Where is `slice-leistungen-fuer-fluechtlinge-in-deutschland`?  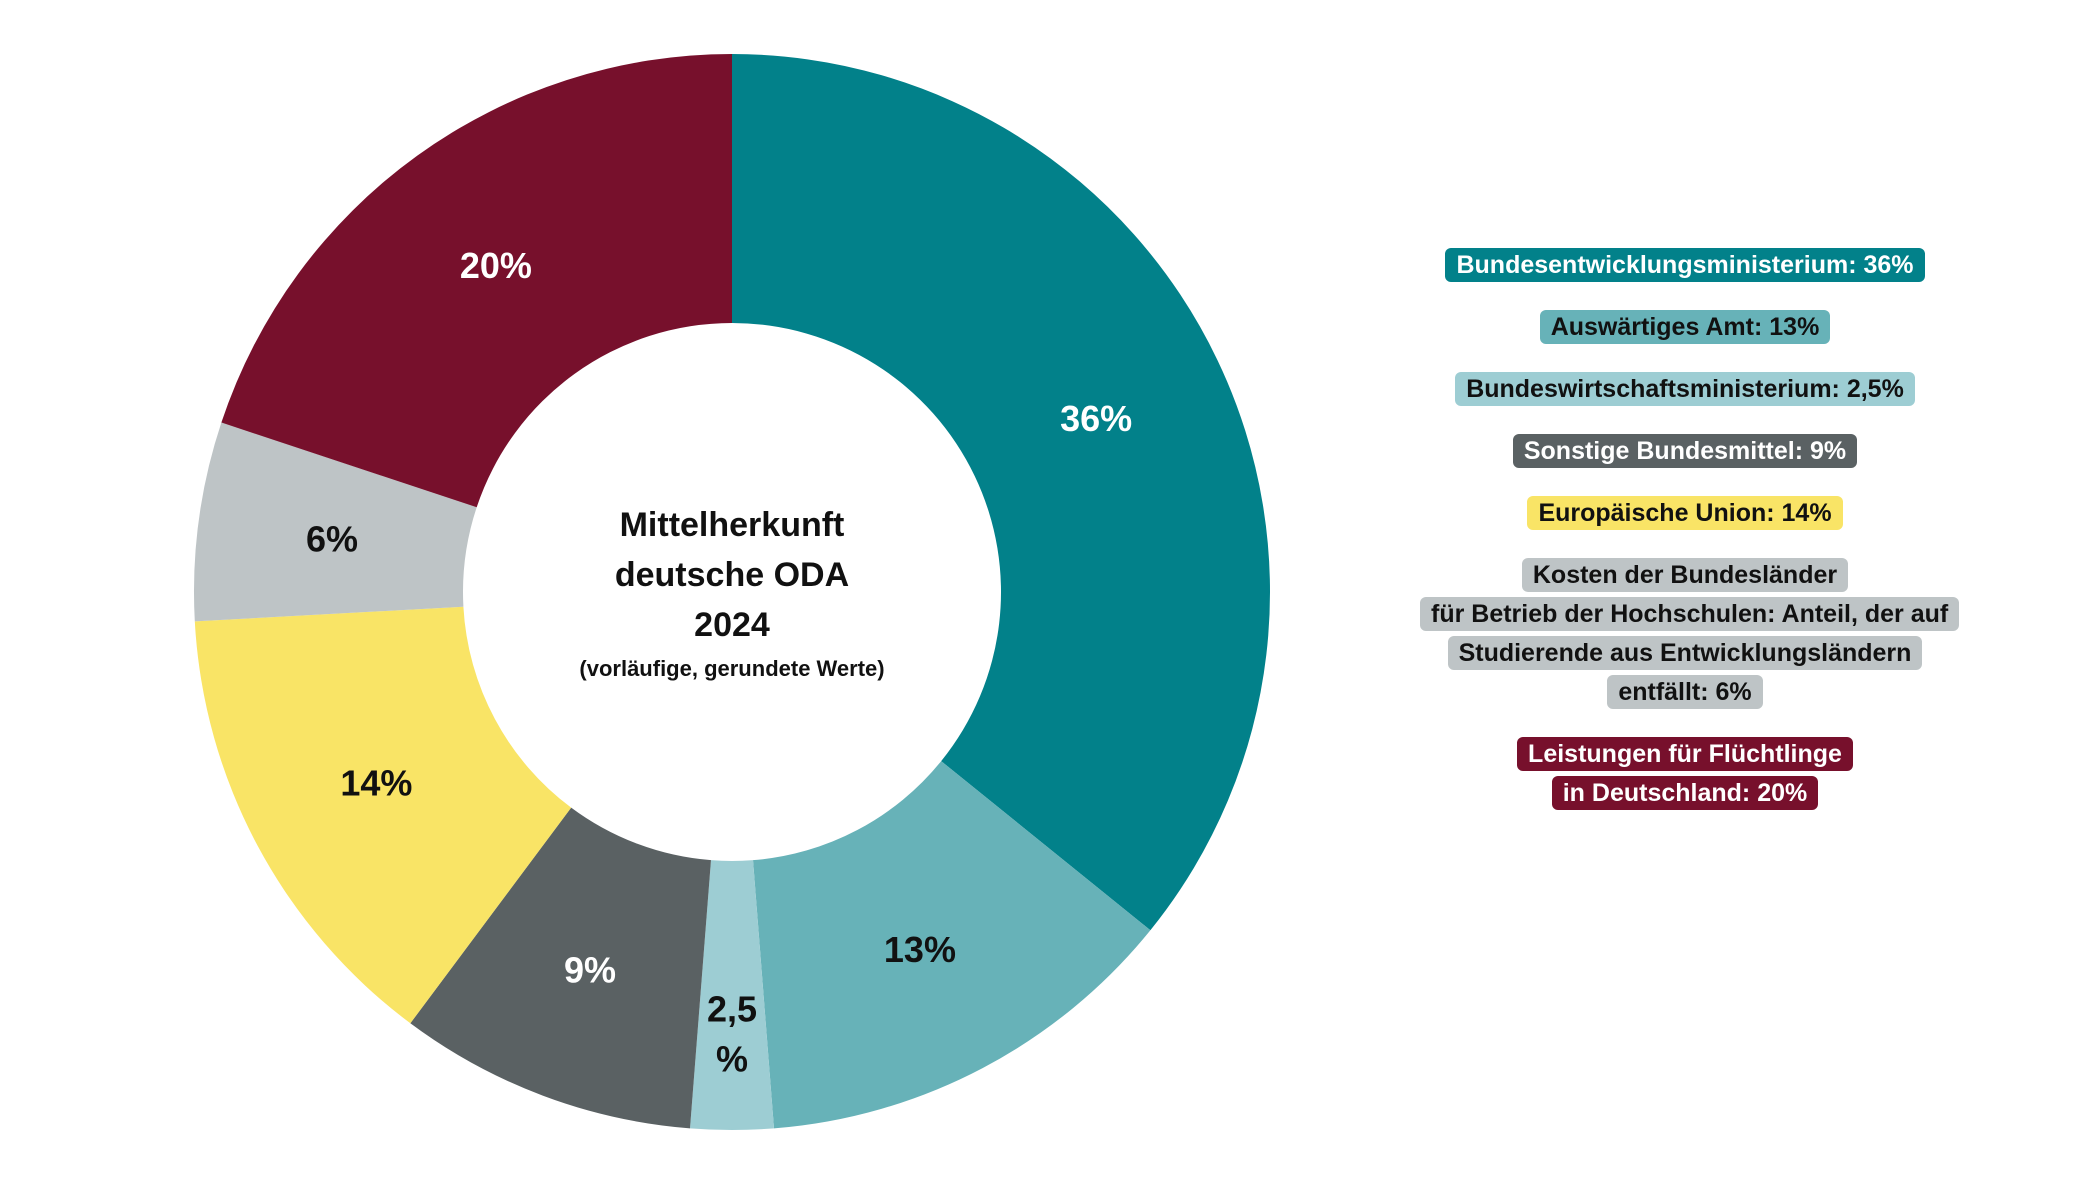 slice-leistungen-fuer-fluechtlinge-in-deutschland is located at coordinates (476, 281).